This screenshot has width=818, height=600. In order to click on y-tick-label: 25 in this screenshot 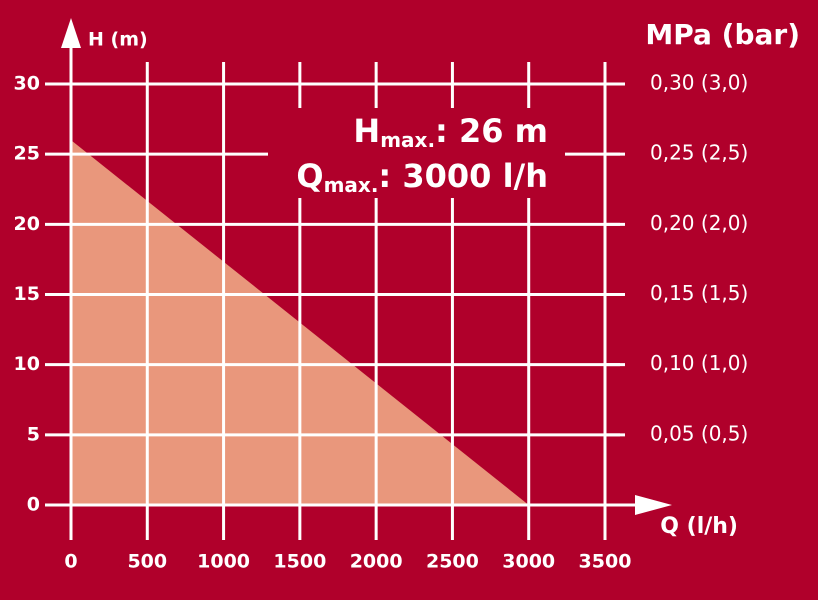, I will do `click(27, 154)`.